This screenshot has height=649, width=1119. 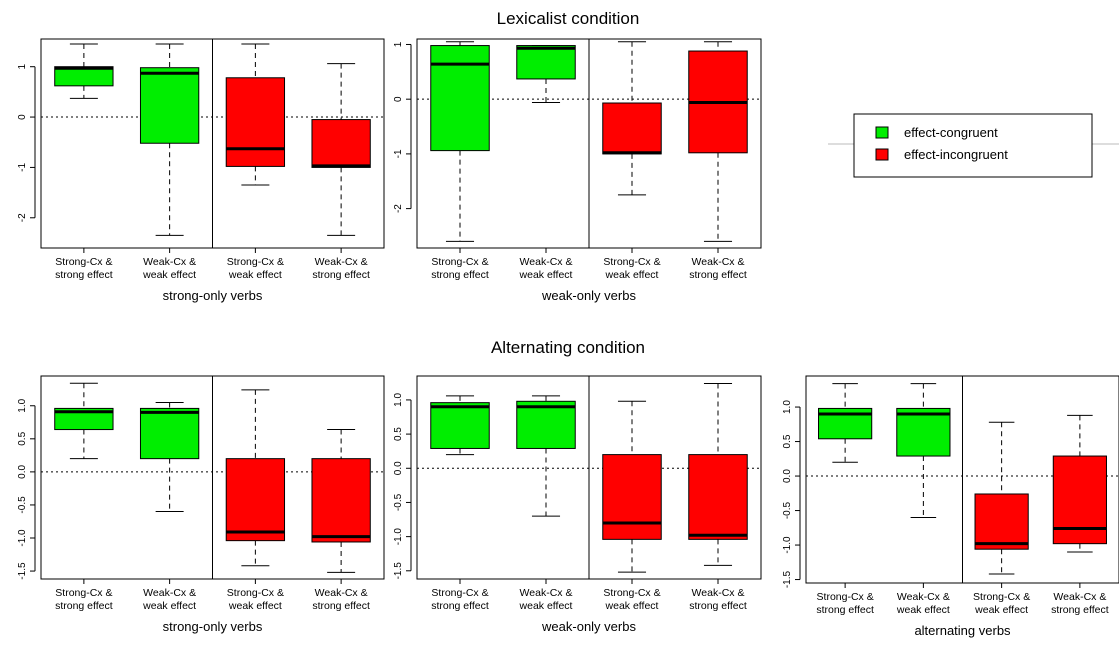 I want to click on section-title-alternating: Alternating condition, so click(x=568, y=347).